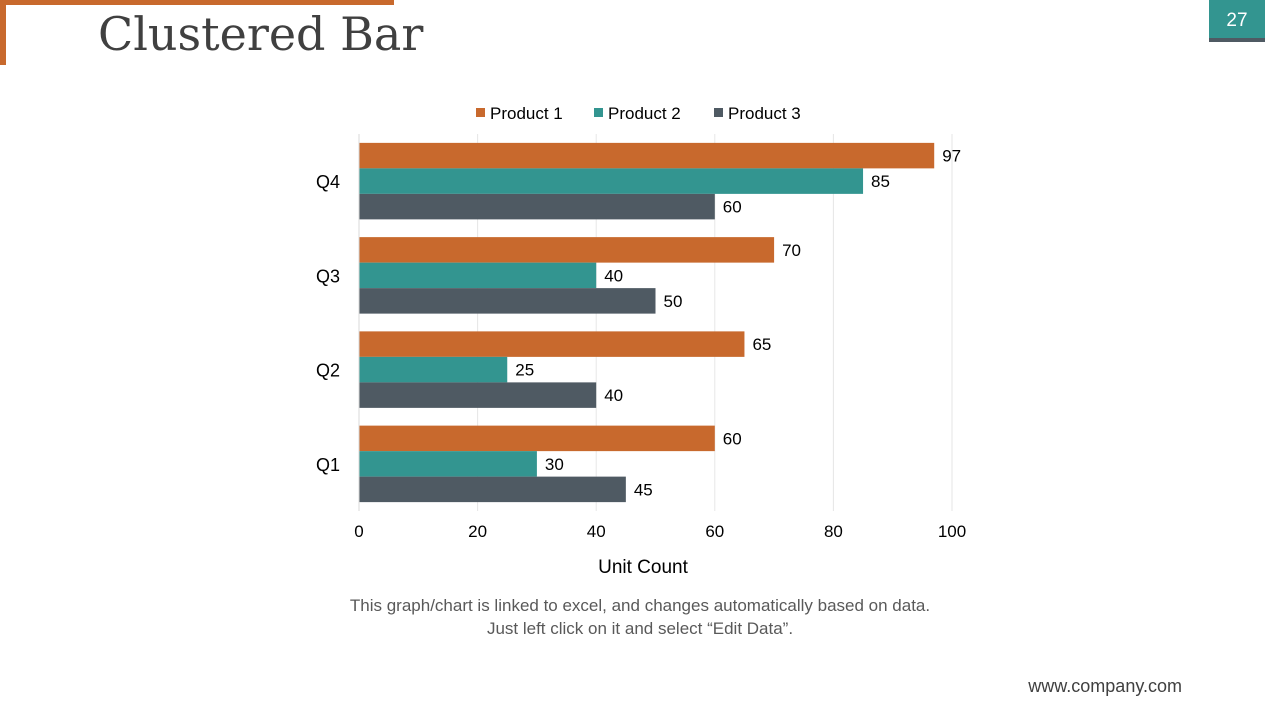 Image resolution: width=1280 pixels, height=720 pixels. What do you see at coordinates (764, 113) in the screenshot?
I see `legend-label: Product 3` at bounding box center [764, 113].